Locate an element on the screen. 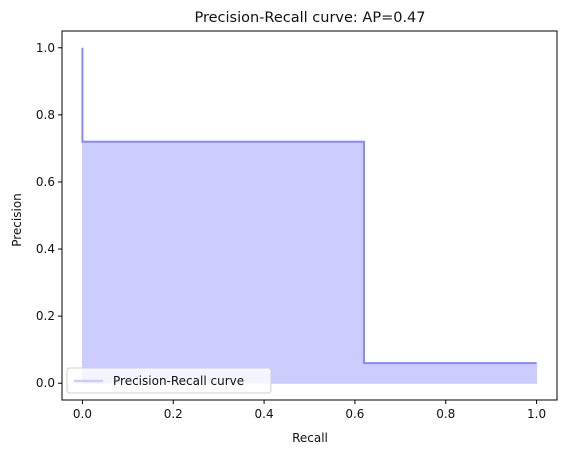 This screenshot has height=455, width=567. y-tick-label: 1.0 is located at coordinates (45, 48).